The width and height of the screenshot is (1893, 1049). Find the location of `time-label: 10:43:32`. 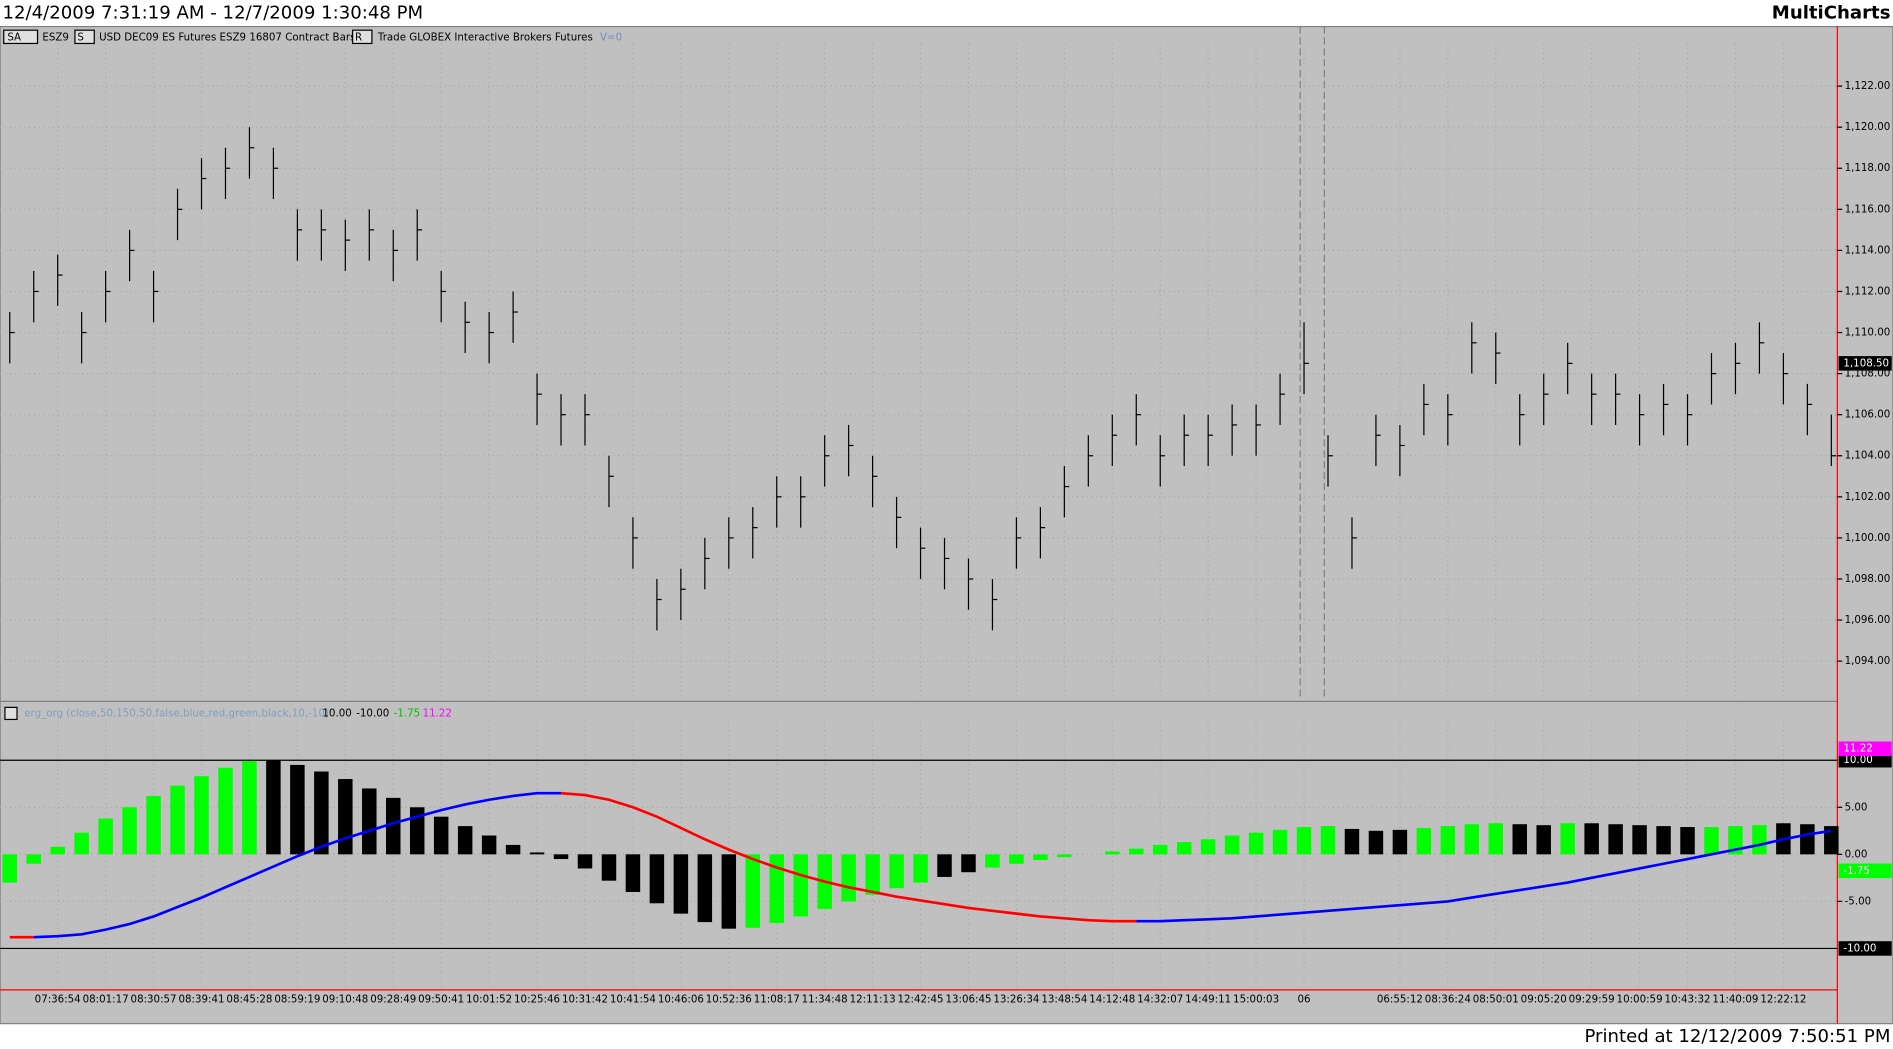

time-label: 10:43:32 is located at coordinates (1687, 1000).